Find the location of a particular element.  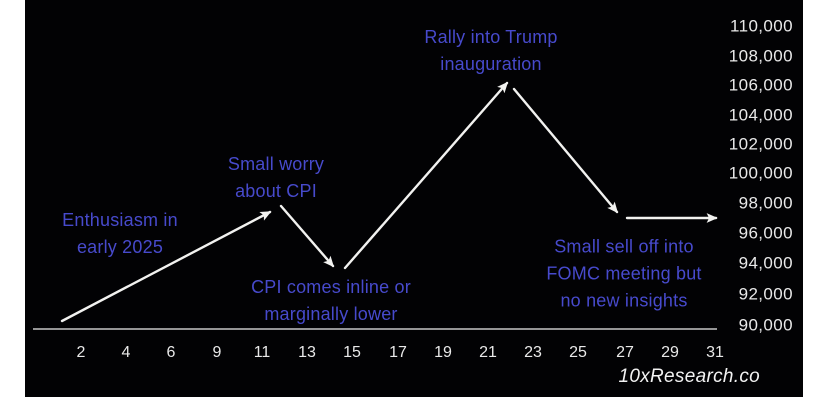

y-tick-label: 106,000 is located at coordinates (760, 85).